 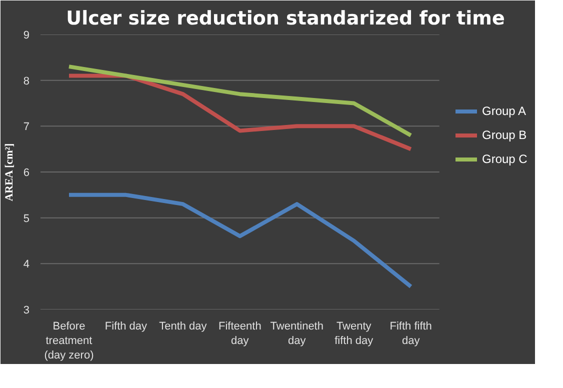 I want to click on x-tick-label: Before treatment (day zero), so click(x=69, y=341).